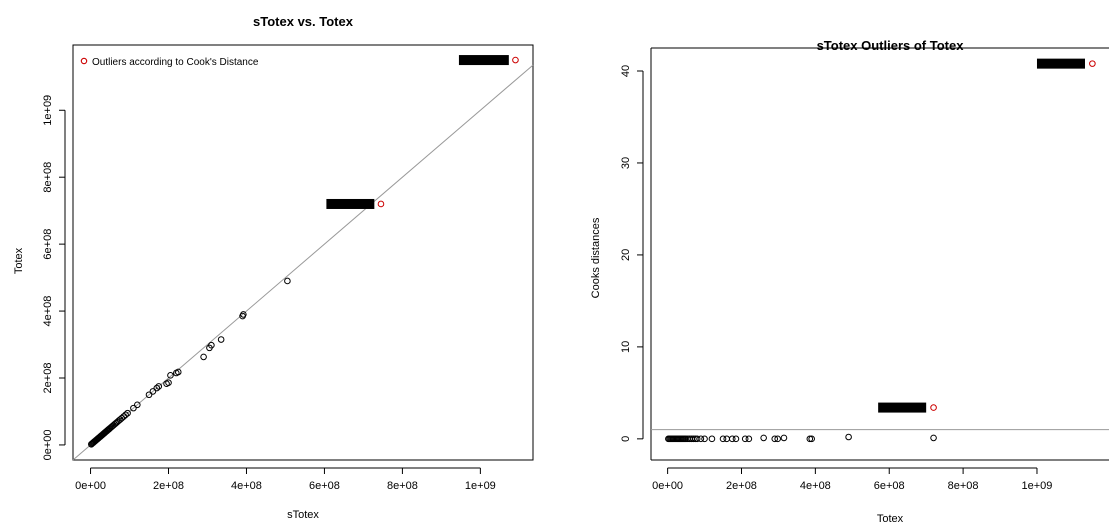 The image size is (1109, 527). Describe the element at coordinates (19, 260) in the screenshot. I see `y-axis-label: Totex` at that location.